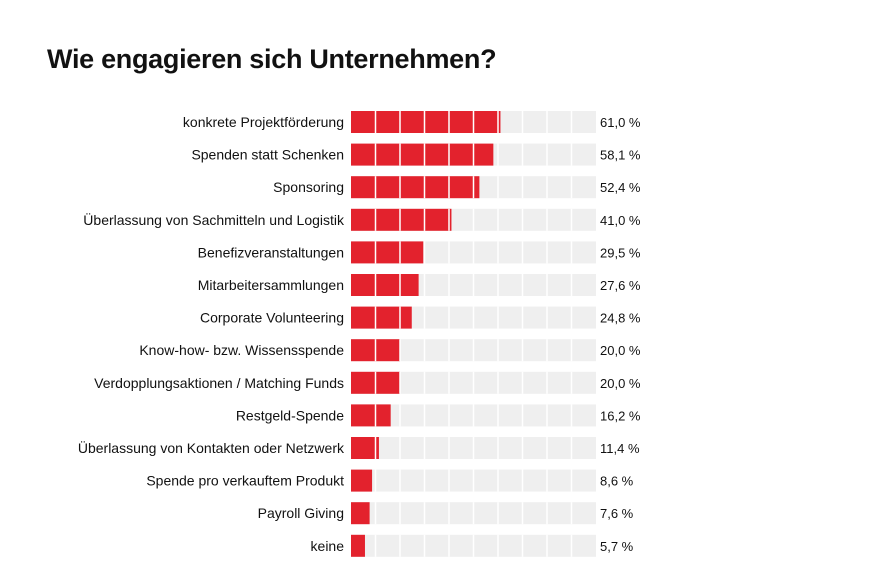 Image resolution: width=880 pixels, height=587 pixels. What do you see at coordinates (620, 122) in the screenshot?
I see `value-label: 61,0 %` at bounding box center [620, 122].